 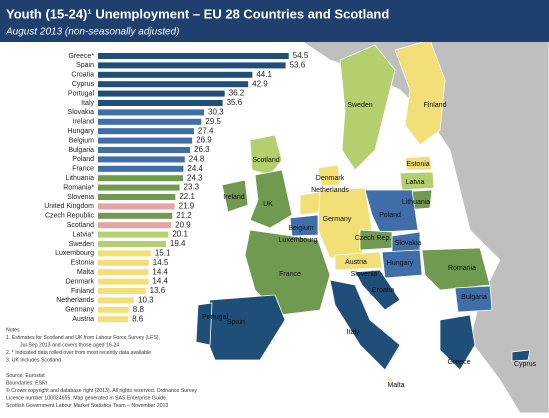 I want to click on map-label: Austria, so click(x=356, y=262).